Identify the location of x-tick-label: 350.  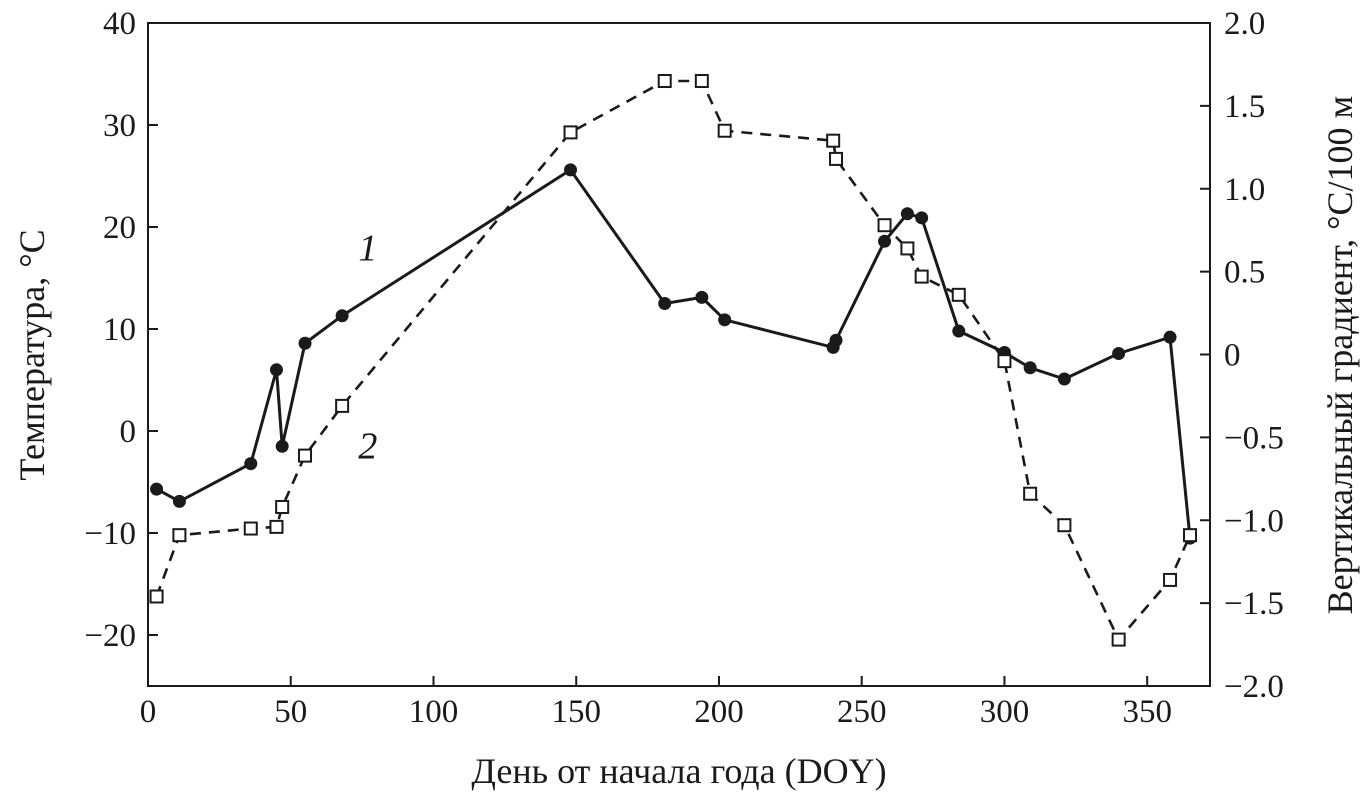
(1147, 712).